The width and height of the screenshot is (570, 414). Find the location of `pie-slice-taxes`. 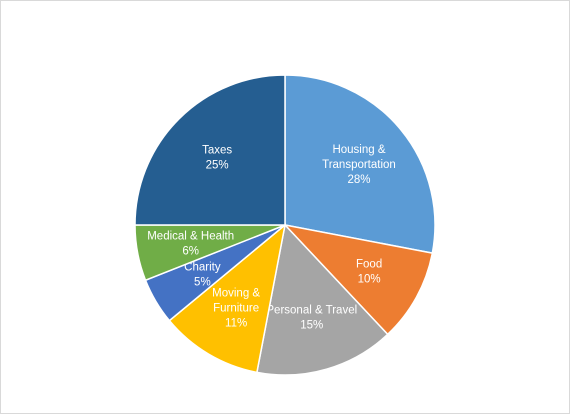

pie-slice-taxes is located at coordinates (210, 150).